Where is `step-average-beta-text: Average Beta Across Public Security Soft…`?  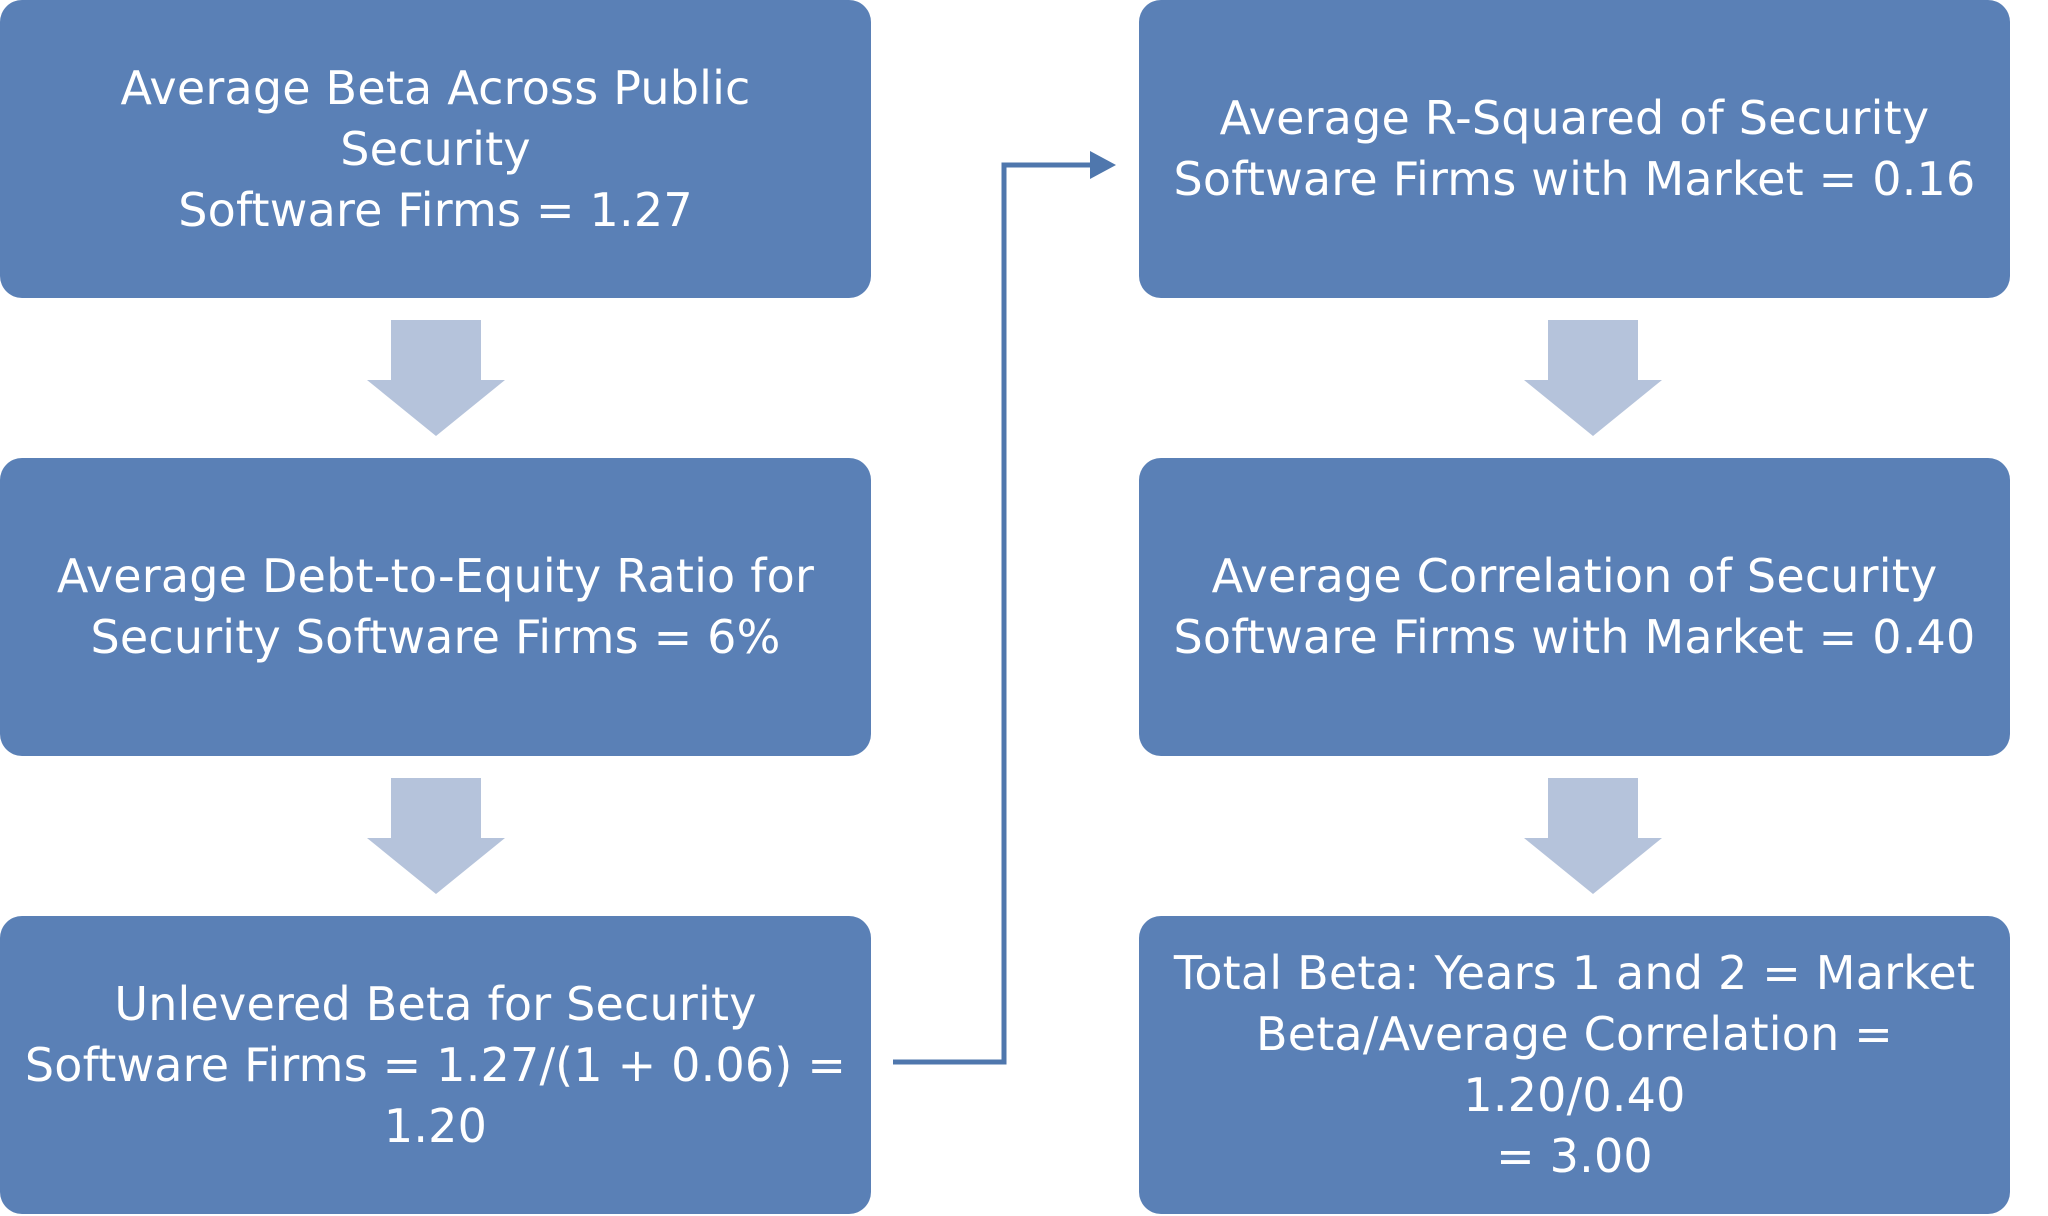 step-average-beta-text: Average Beta Across Public Security Soft… is located at coordinates (435, 148).